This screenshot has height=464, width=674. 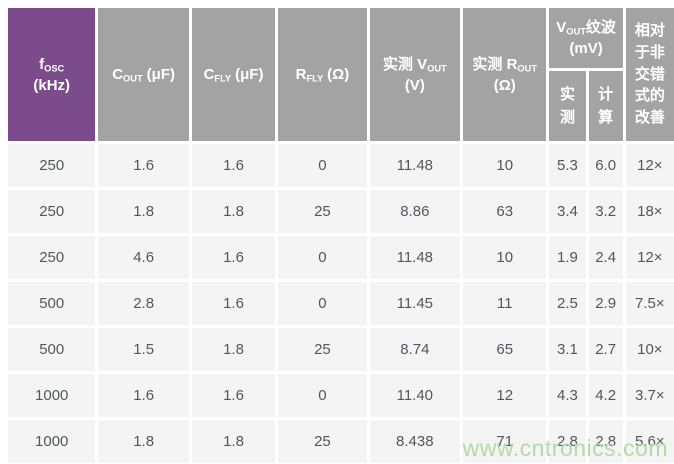 What do you see at coordinates (522, 64) in the screenshot?
I see `rout-symbol: ROUT` at bounding box center [522, 64].